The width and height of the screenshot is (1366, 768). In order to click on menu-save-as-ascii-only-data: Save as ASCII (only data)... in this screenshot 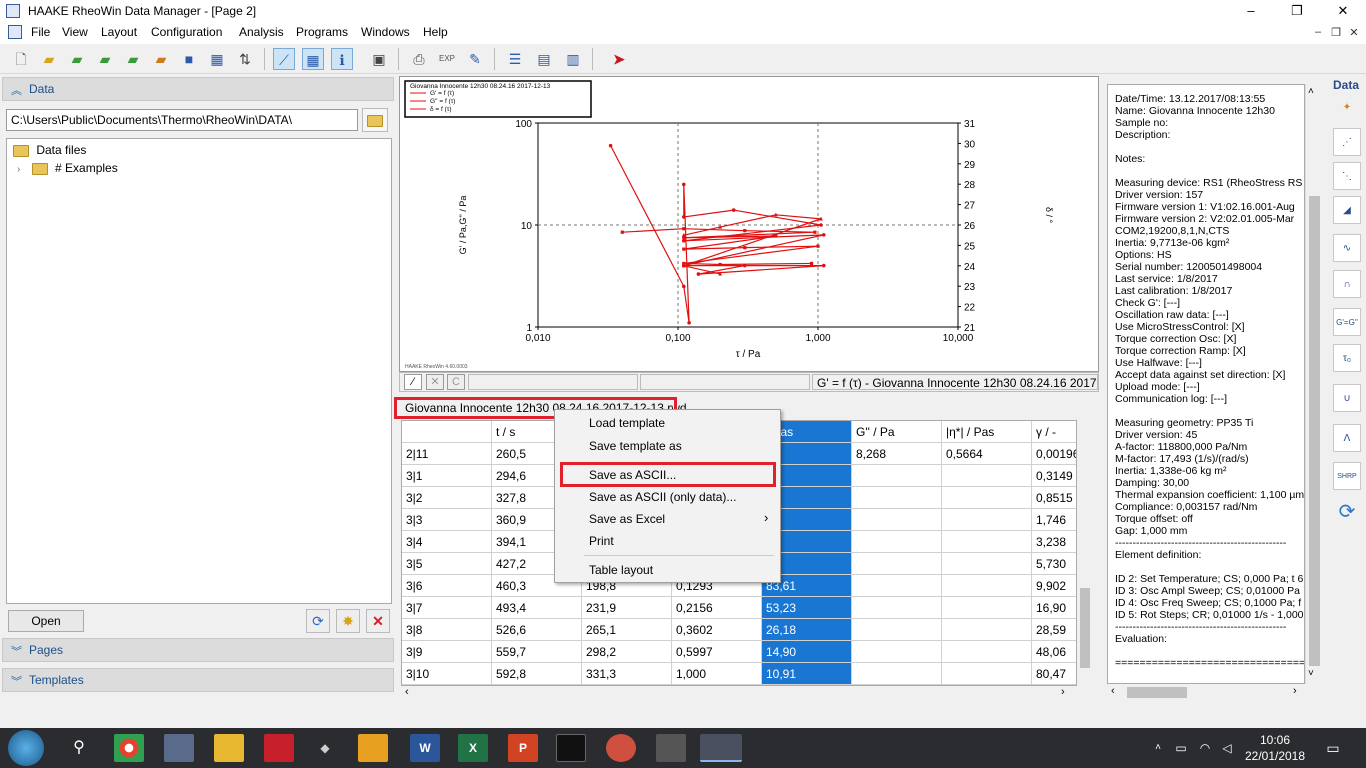, I will do `click(663, 497)`.